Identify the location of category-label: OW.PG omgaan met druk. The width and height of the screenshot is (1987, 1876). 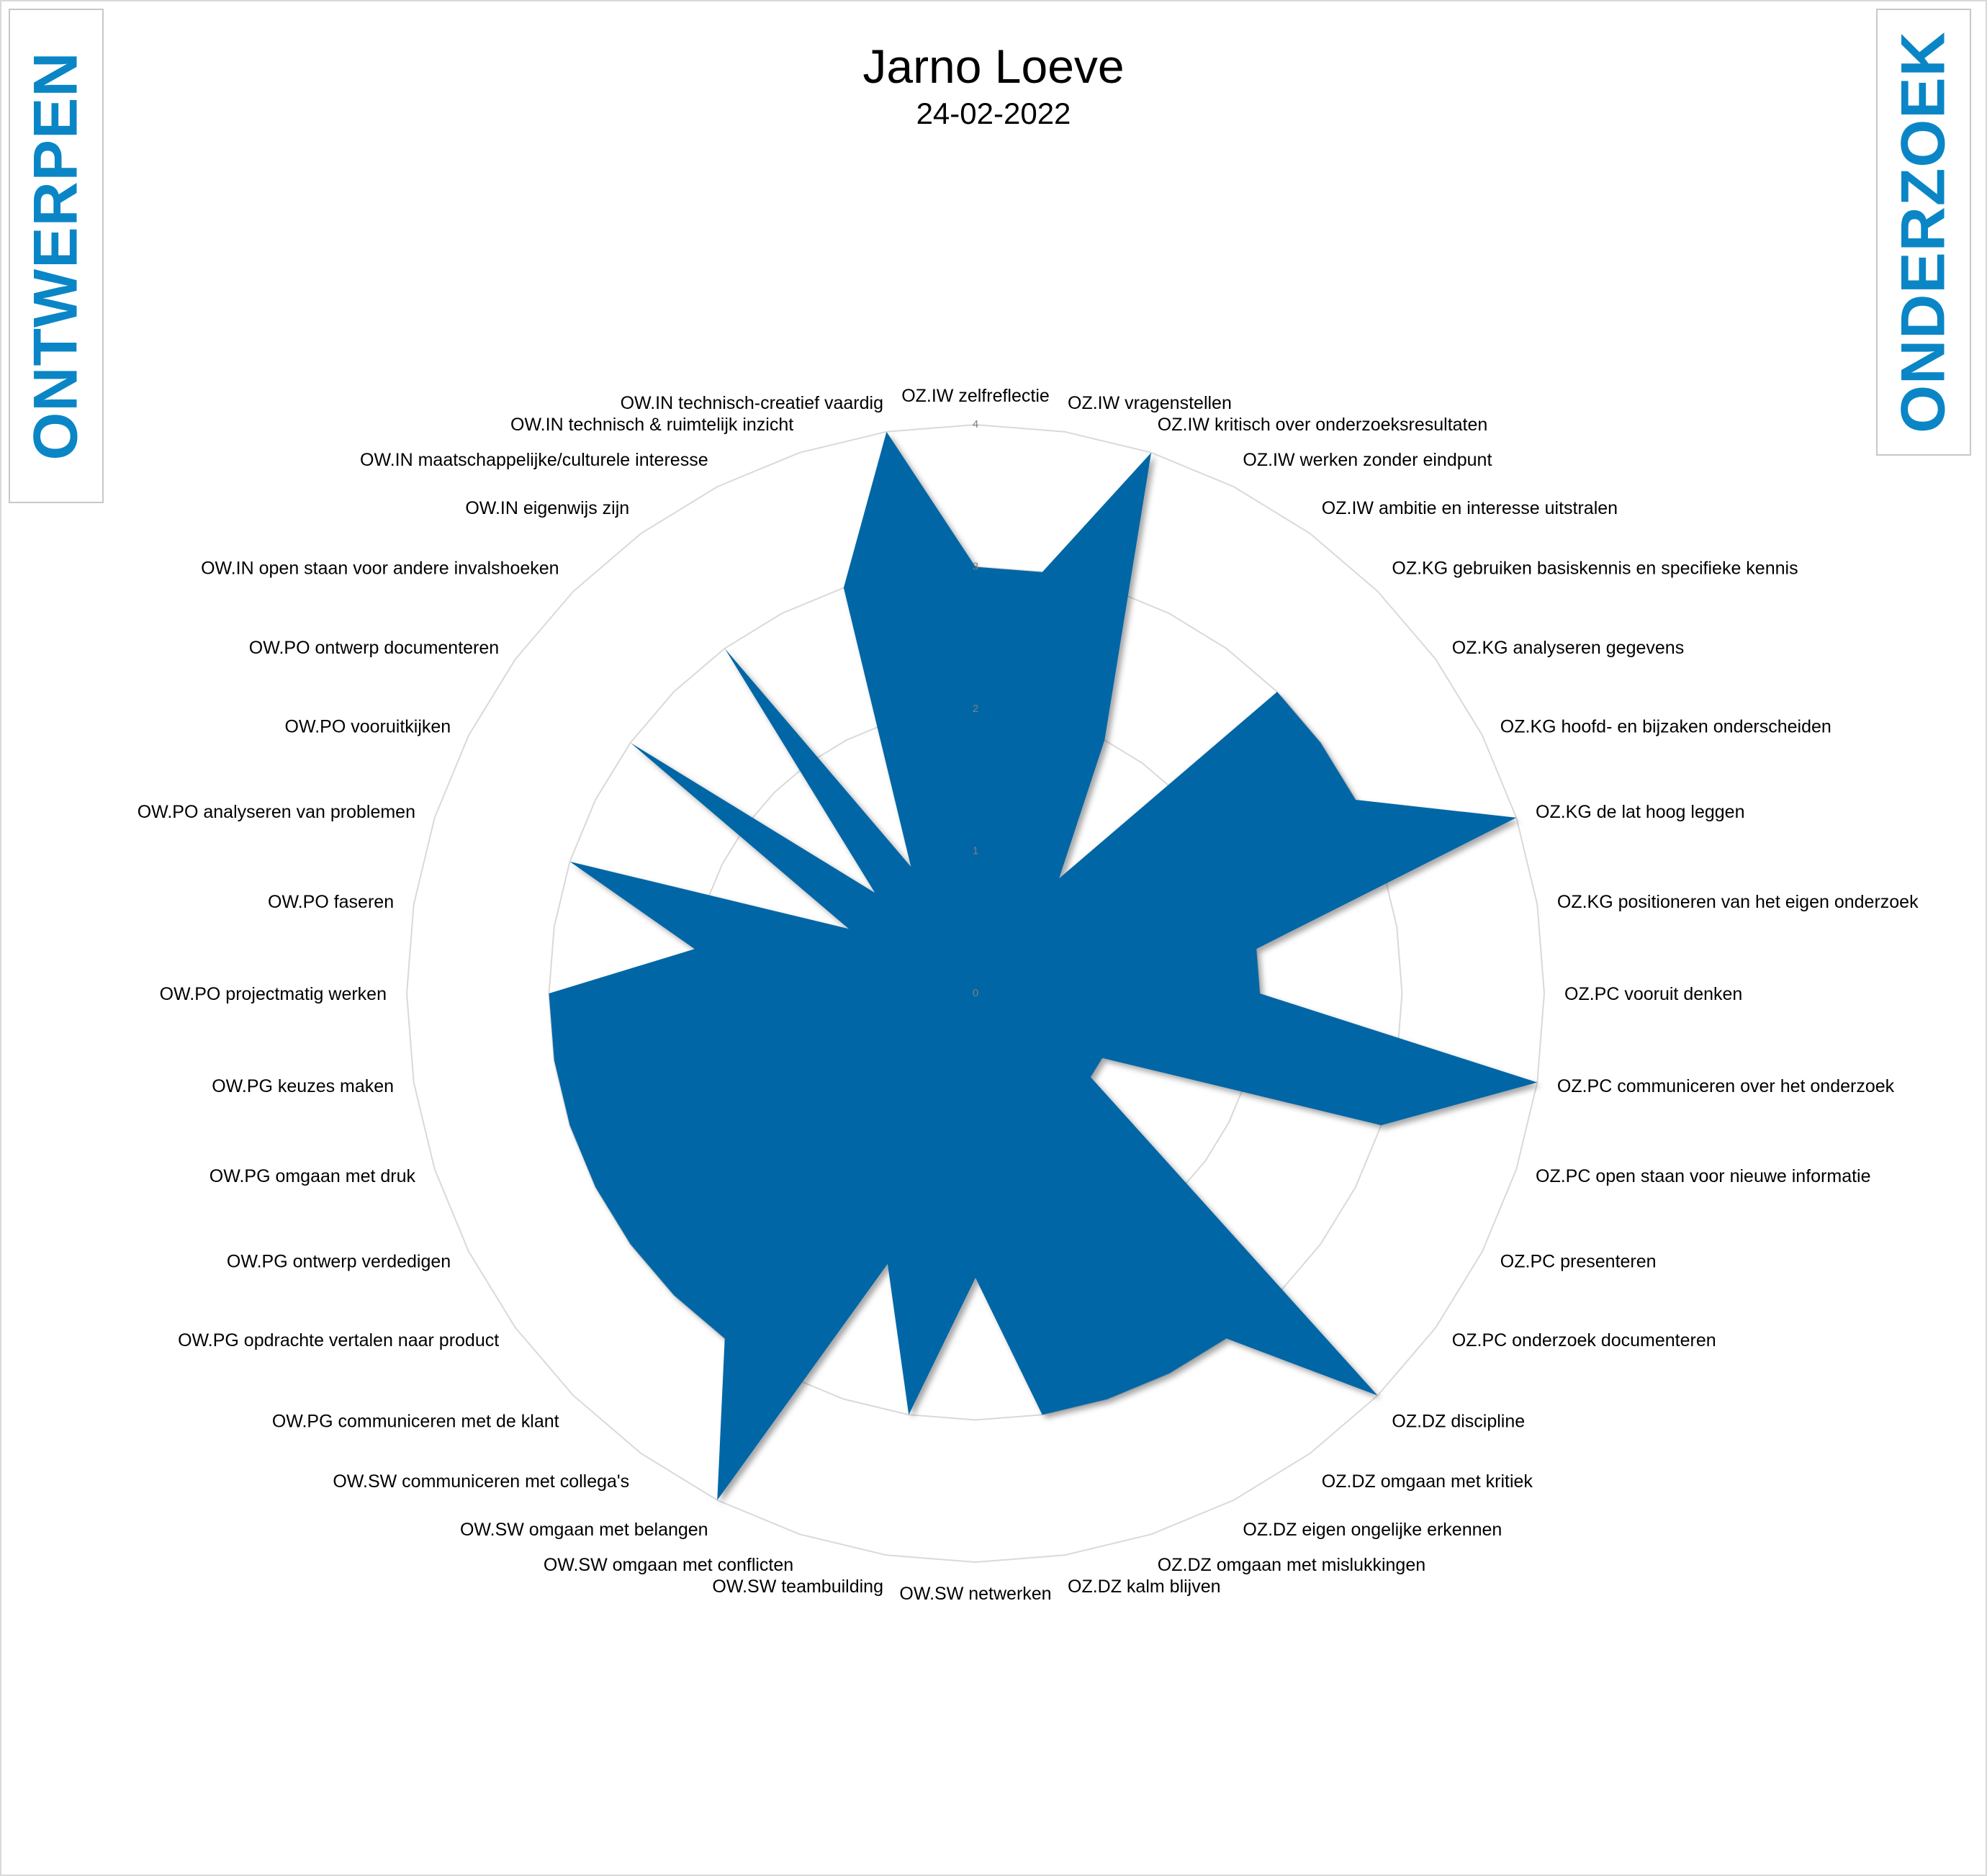
(312, 1176).